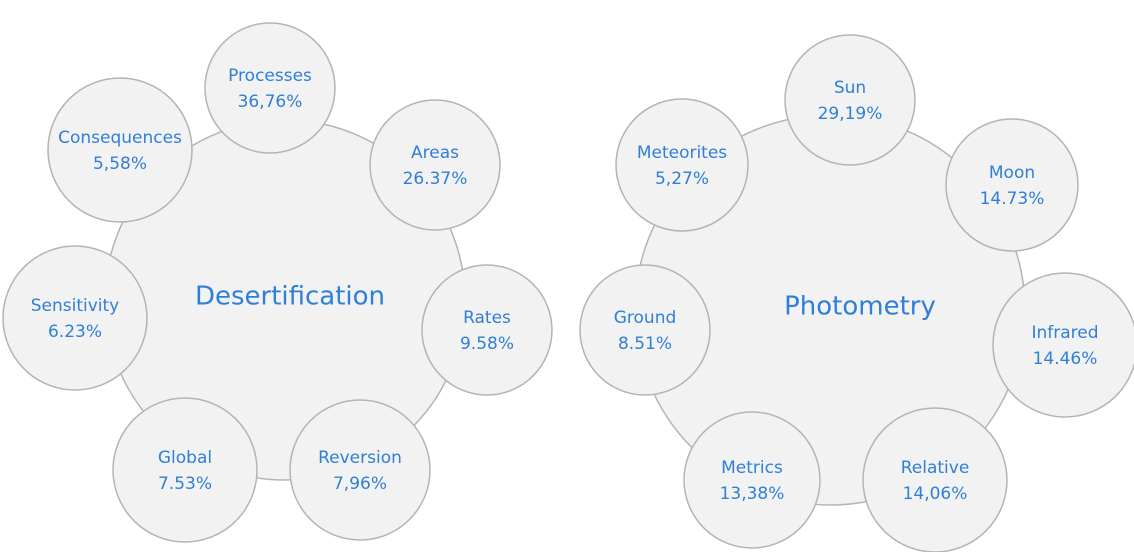 Image resolution: width=1134 pixels, height=556 pixels. Describe the element at coordinates (850, 88) in the screenshot. I see `node-label: Sun` at that location.